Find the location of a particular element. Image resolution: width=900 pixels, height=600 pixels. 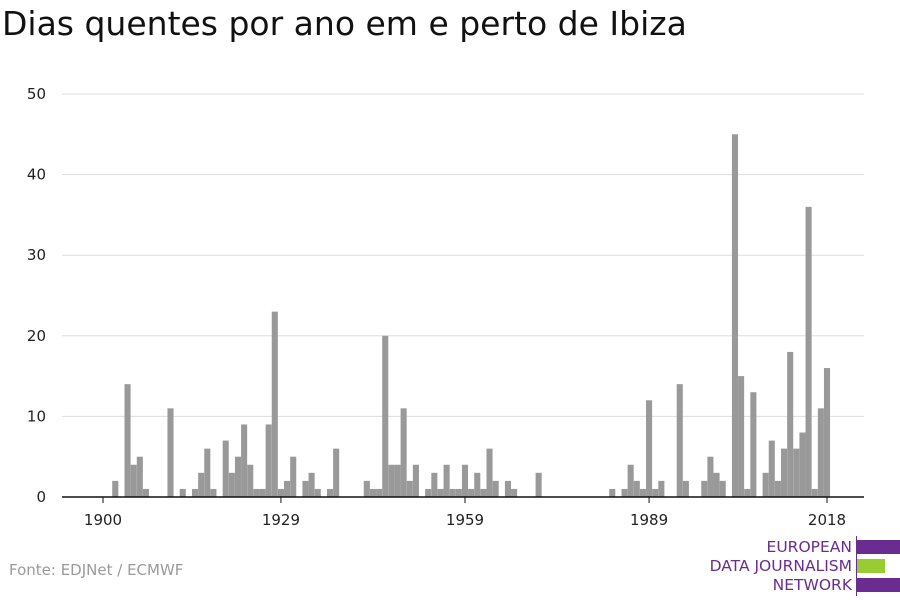

bar-1986 is located at coordinates (630, 480).